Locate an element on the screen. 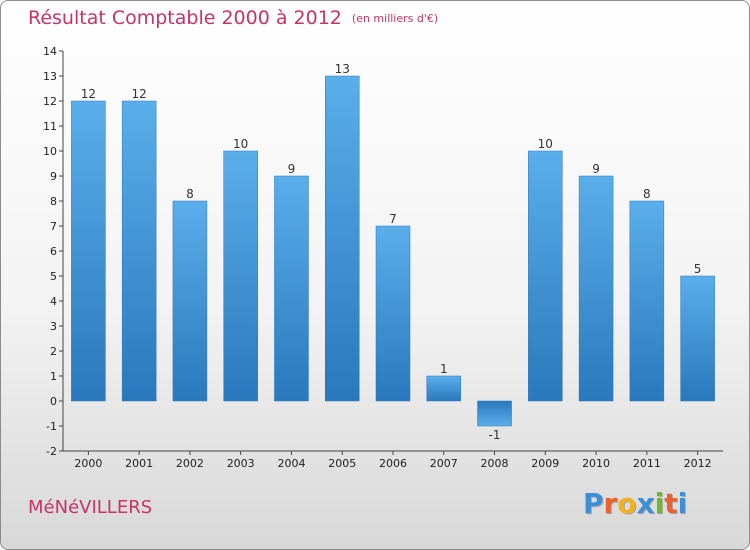 The image size is (750, 550). bar-2005 is located at coordinates (342, 238).